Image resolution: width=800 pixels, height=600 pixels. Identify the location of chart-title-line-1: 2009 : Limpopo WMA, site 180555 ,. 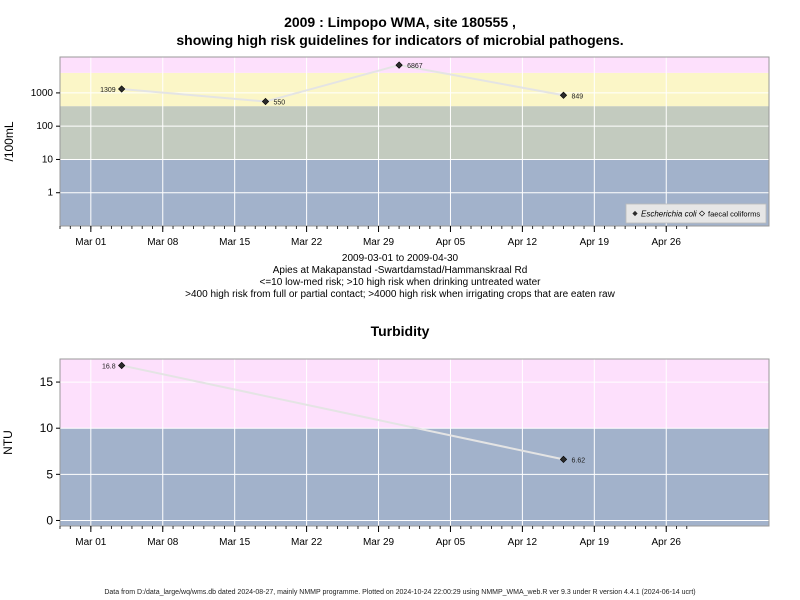
(400, 22).